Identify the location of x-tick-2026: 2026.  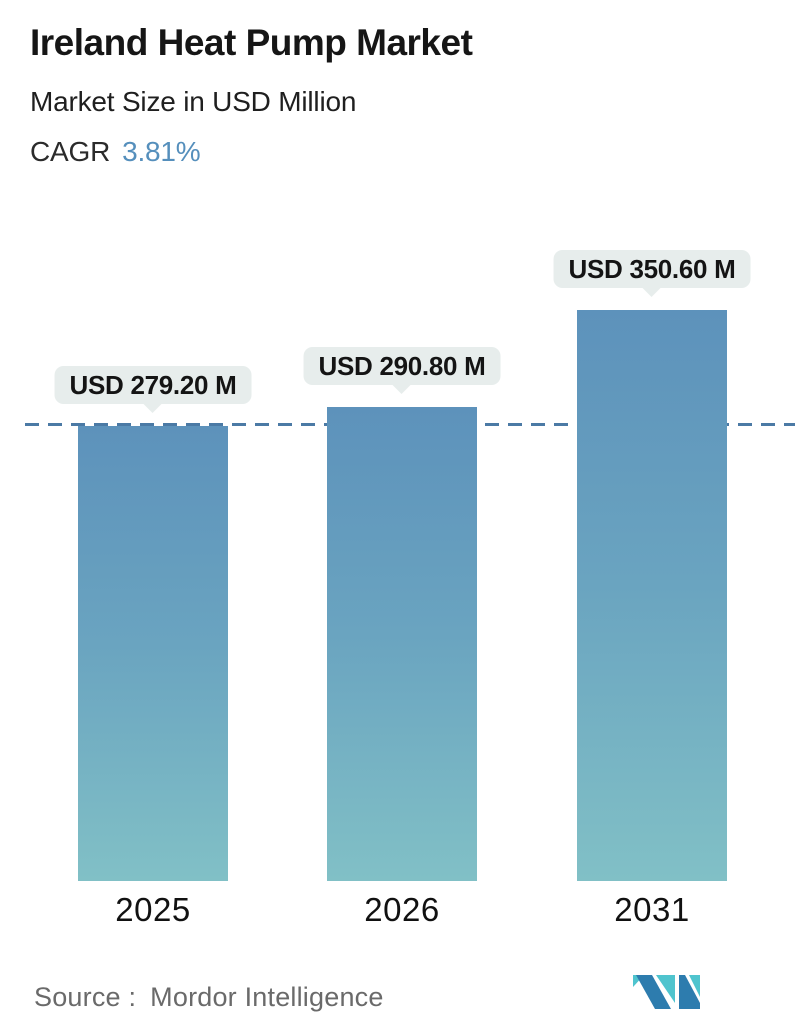
(402, 909).